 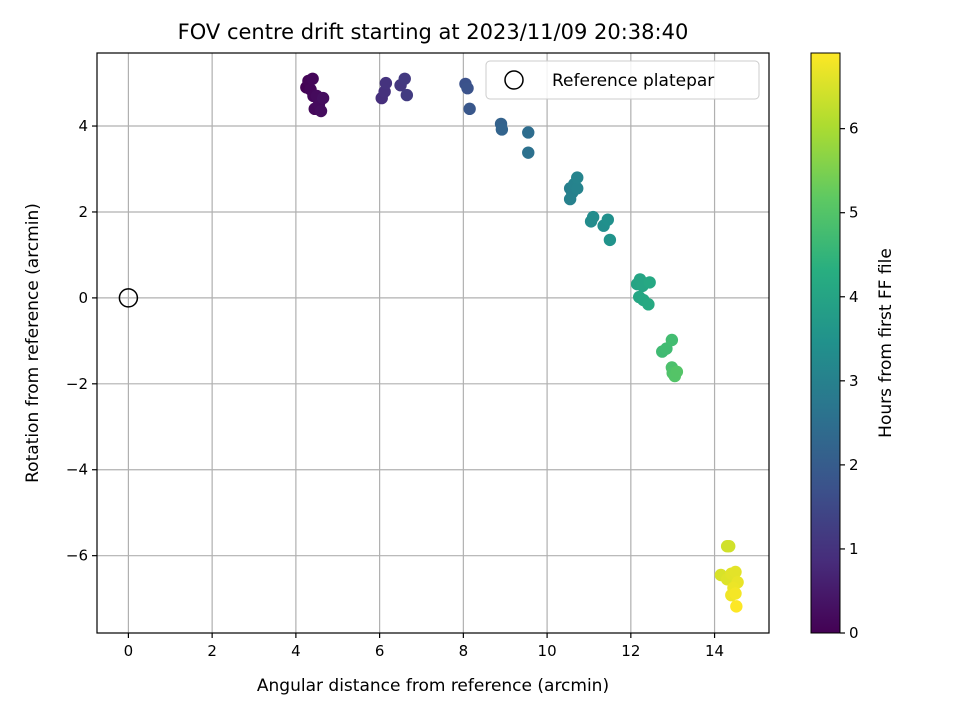 I want to click on x-axis-label: Angular distance from reference (arcmin), so click(x=433, y=686).